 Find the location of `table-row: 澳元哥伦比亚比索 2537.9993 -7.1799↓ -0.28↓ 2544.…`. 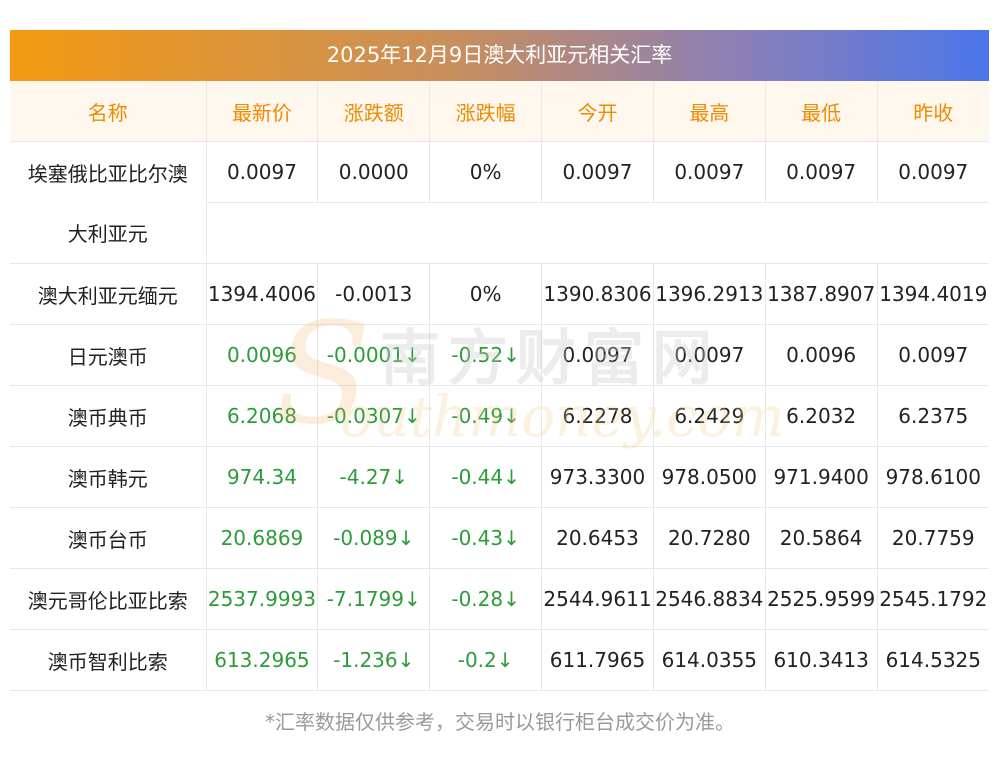

table-row: 澳元哥伦比亚比索 2537.9993 -7.1799↓ -0.28↓ 2544.… is located at coordinates (499, 599).